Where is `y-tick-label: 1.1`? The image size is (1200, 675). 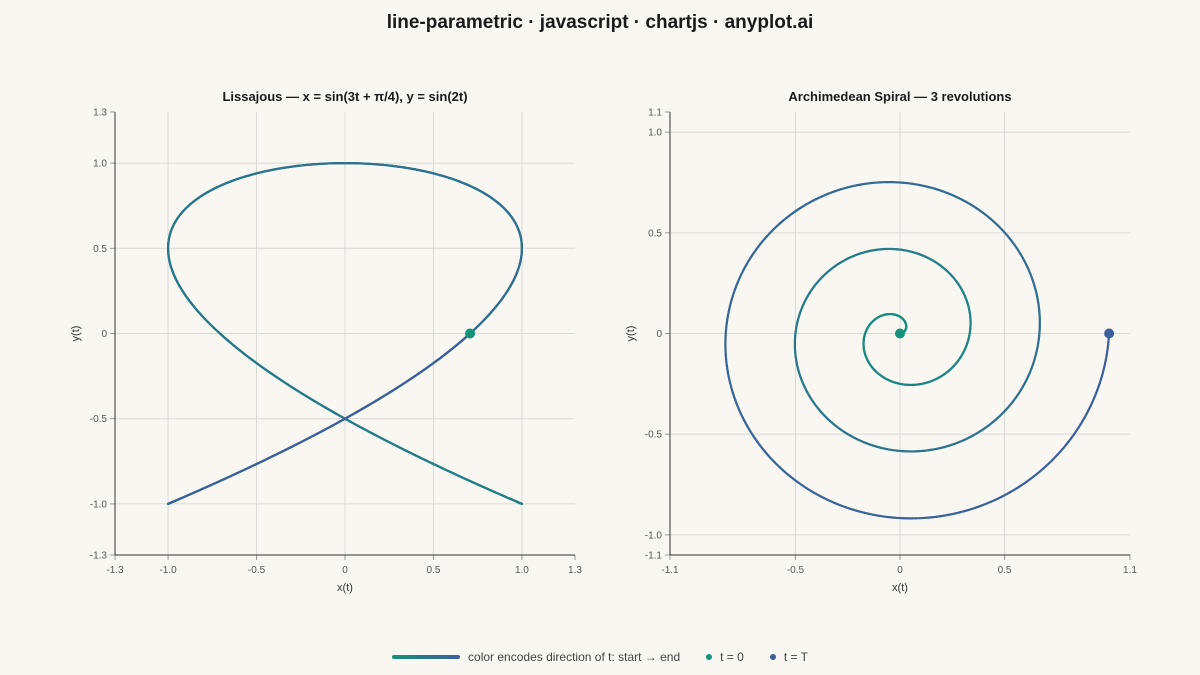 y-tick-label: 1.1 is located at coordinates (655, 113).